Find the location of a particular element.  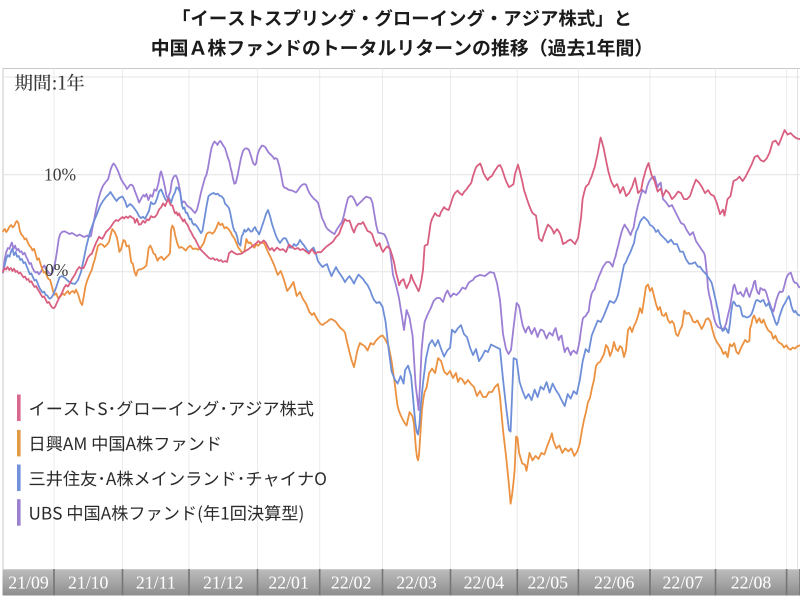

svg-text: 22/08 is located at coordinates (751, 583).